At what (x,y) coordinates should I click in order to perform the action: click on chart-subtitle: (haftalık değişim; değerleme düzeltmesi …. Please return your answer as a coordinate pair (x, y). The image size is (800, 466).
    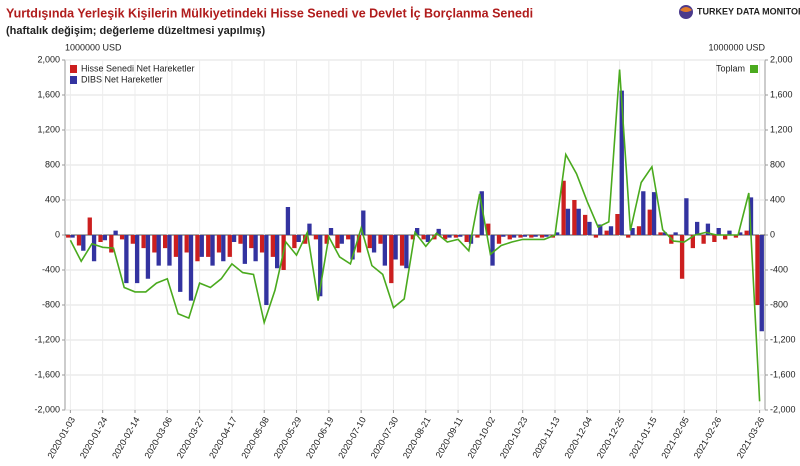
    Looking at the image, I should click on (136, 31).